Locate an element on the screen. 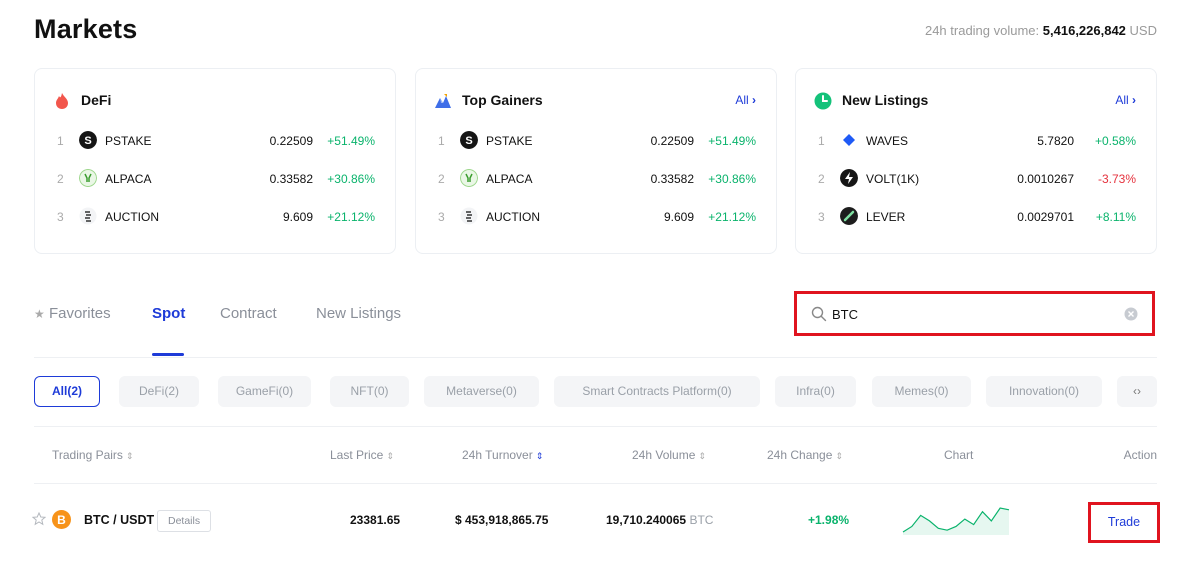 The height and width of the screenshot is (568, 1191). change: +51.49% is located at coordinates (732, 141).